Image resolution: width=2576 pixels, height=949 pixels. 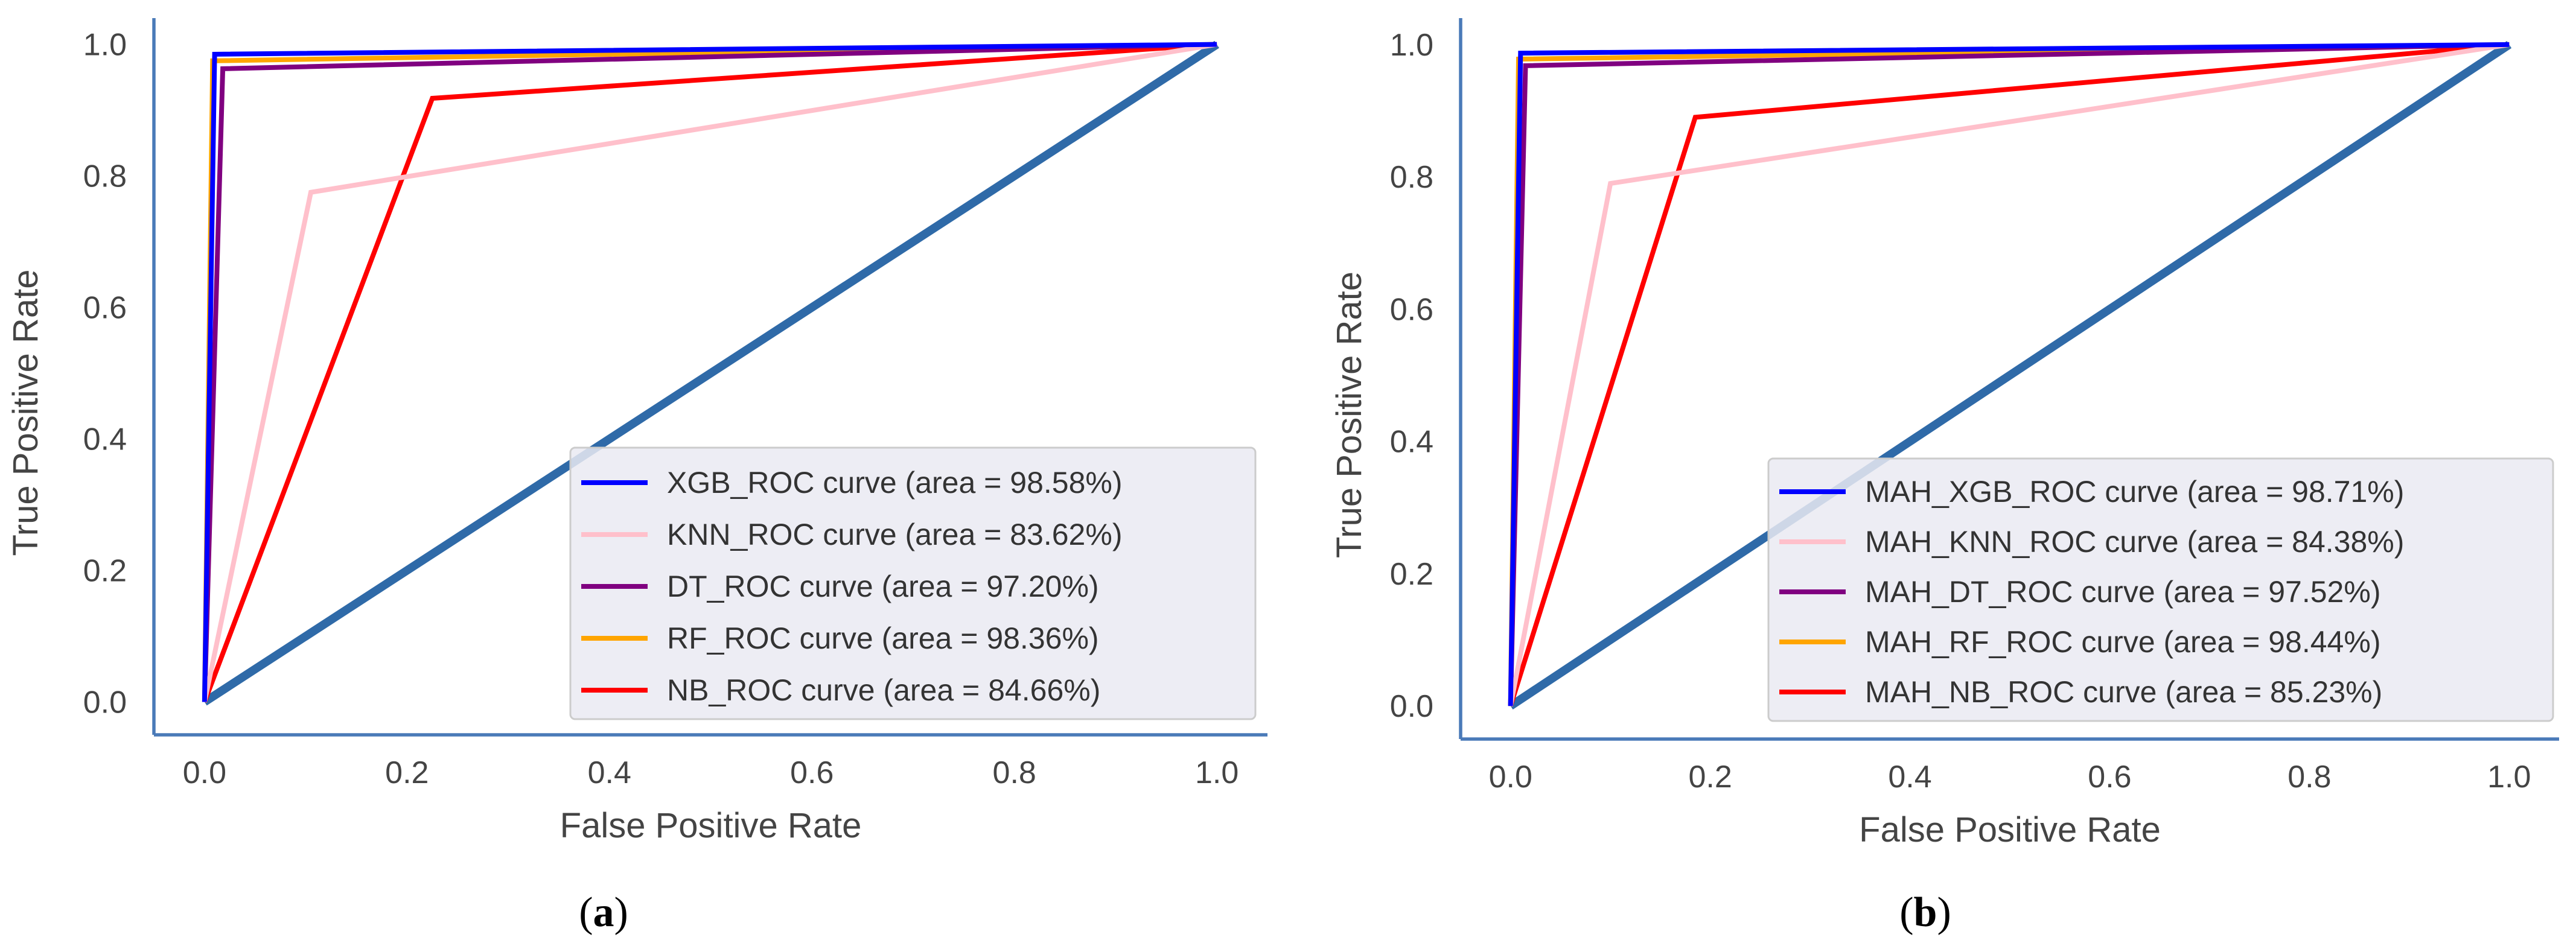 What do you see at coordinates (2122, 642) in the screenshot?
I see `legend-entry: MAH_RF_ROC curve (area = 98.44%)` at bounding box center [2122, 642].